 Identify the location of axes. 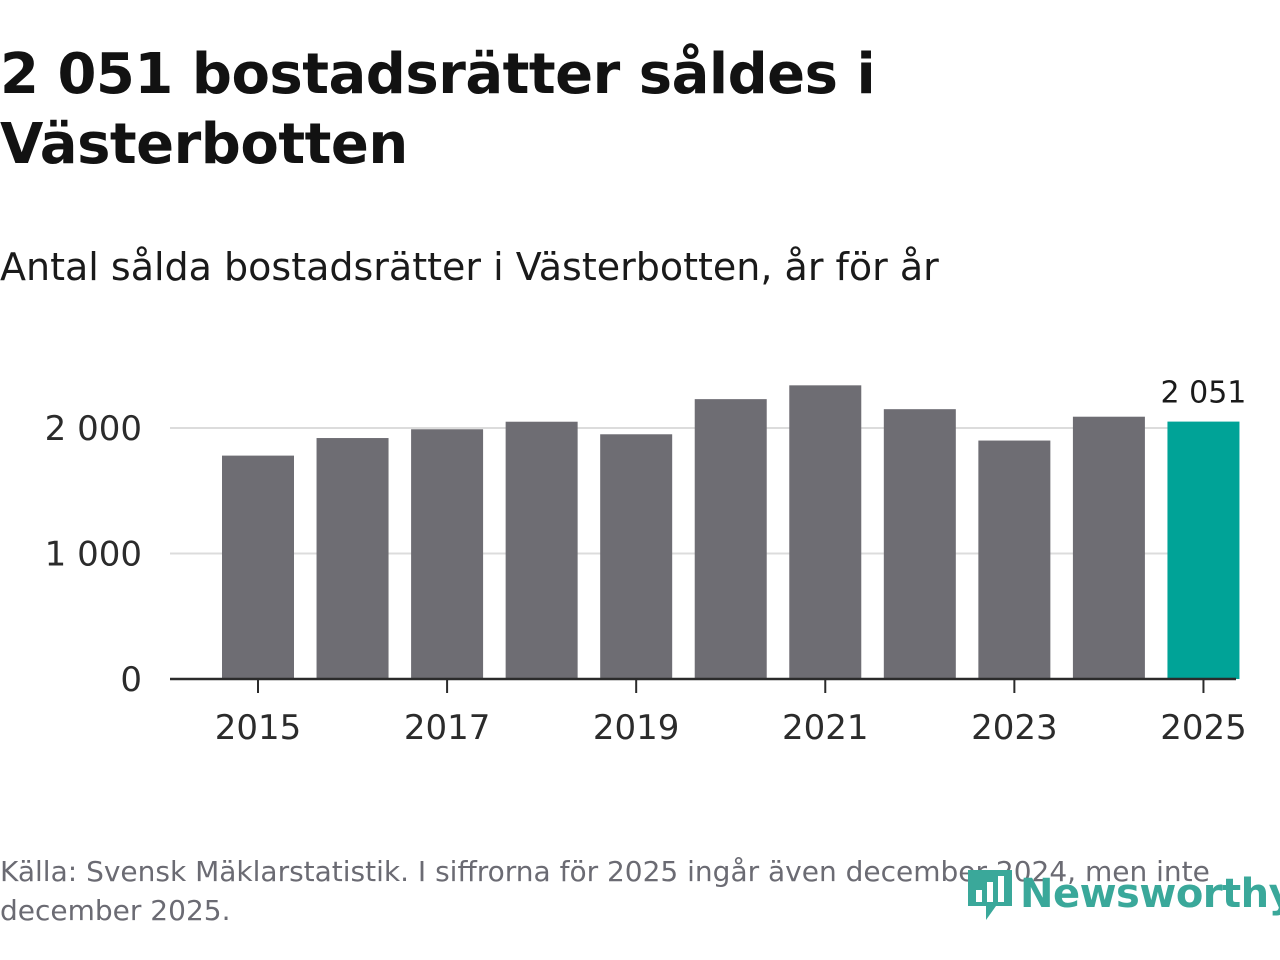
(703, 685).